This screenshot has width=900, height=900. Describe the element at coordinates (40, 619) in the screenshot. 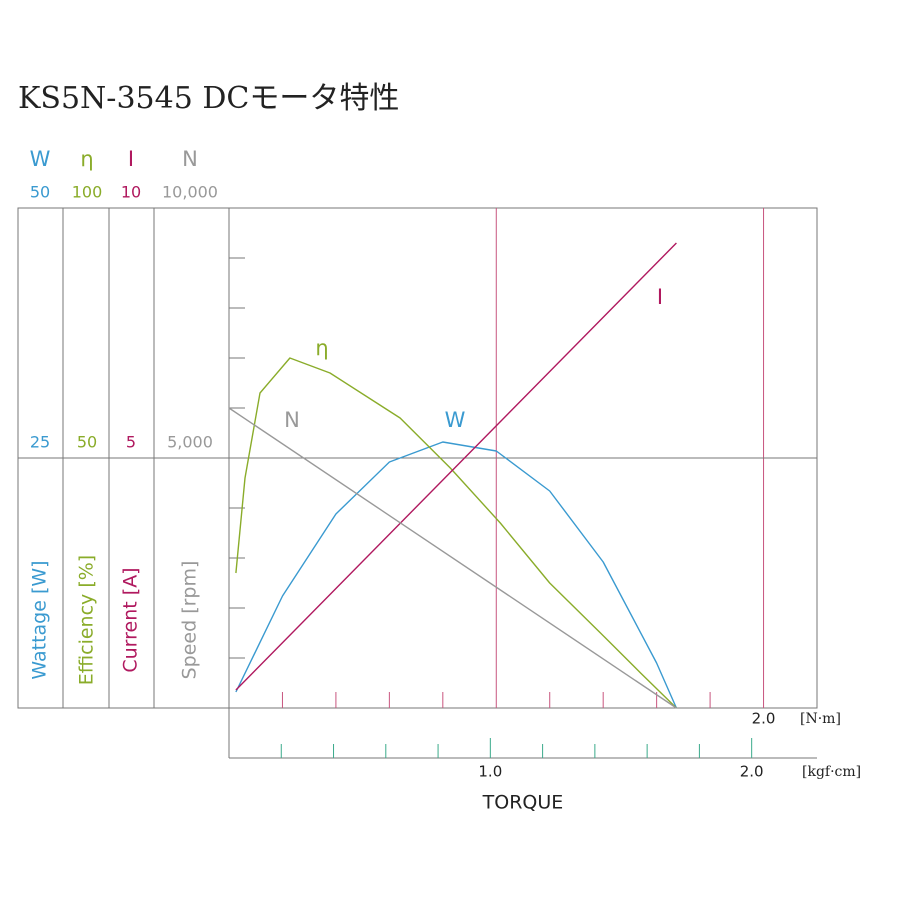

I see `axis-label: Wattage [W]` at that location.